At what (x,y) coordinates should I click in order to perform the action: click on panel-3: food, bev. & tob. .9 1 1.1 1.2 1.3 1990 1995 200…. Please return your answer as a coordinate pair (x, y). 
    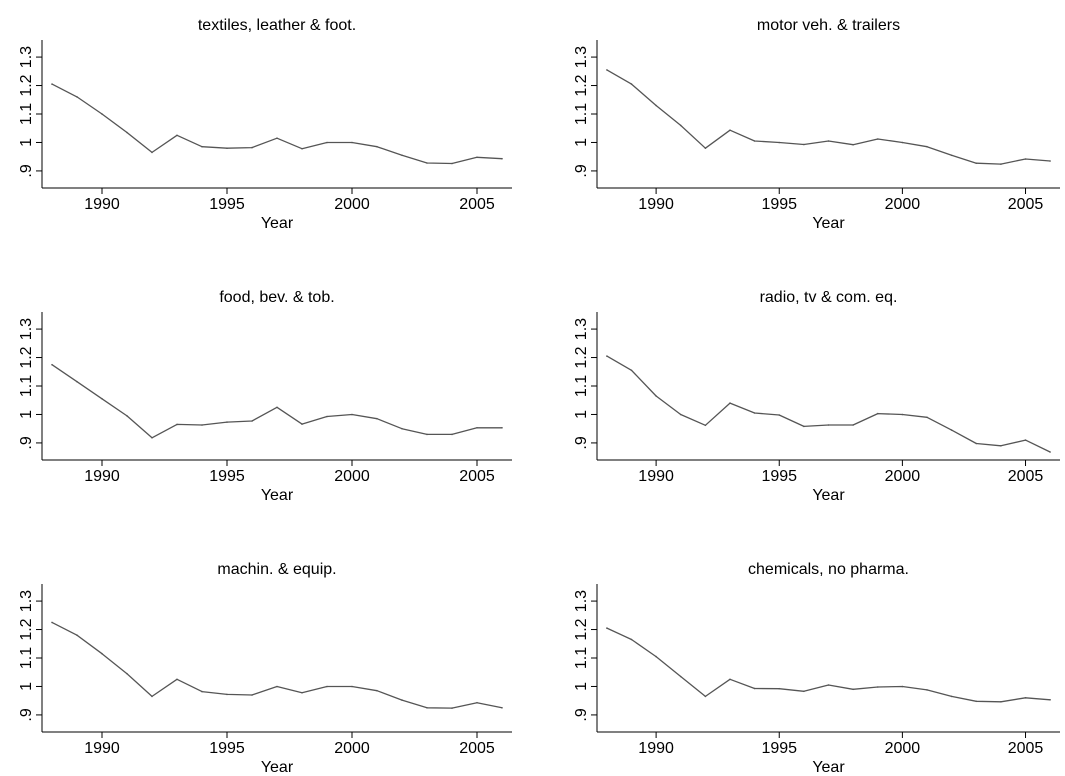
    Looking at the image, I should click on (265, 396).